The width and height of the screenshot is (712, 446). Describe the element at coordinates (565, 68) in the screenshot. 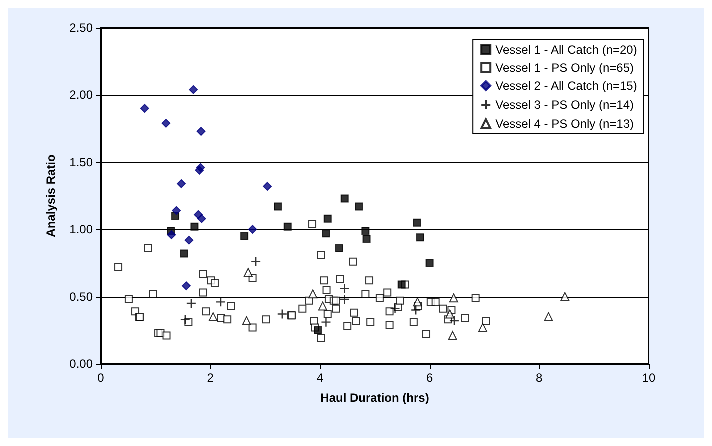

I see `legend-label: Vessel 1 - PS Only (n=65)` at that location.